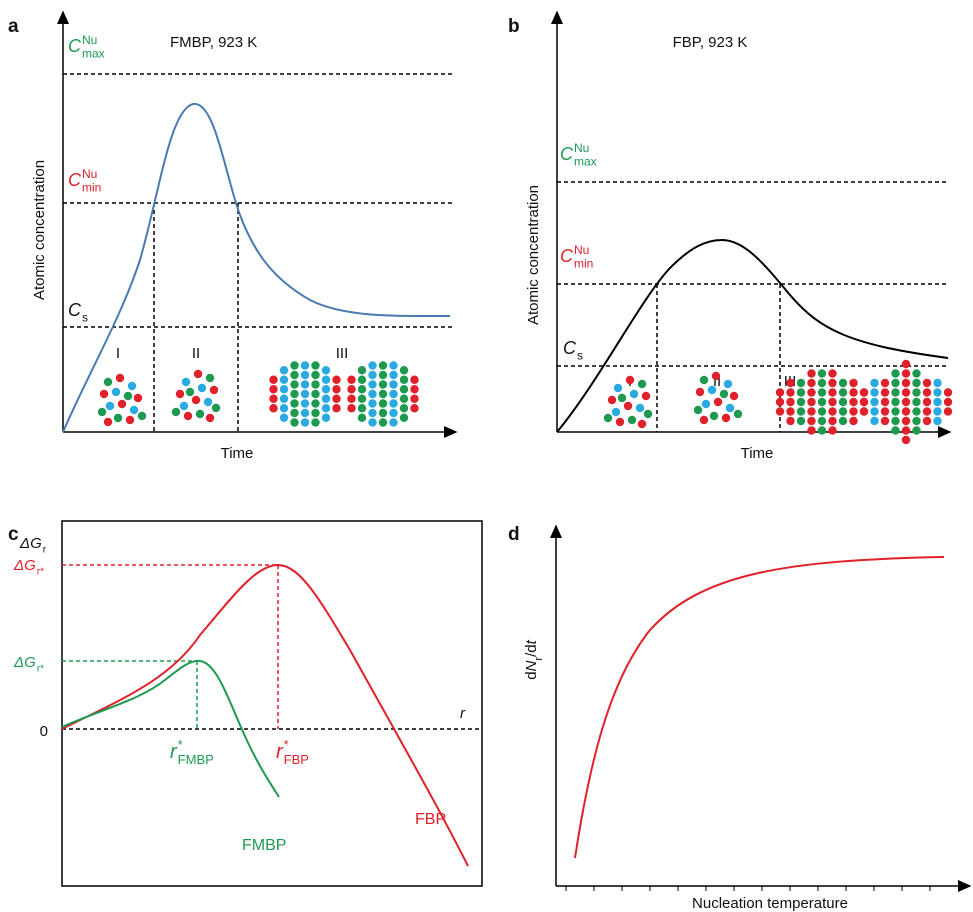  What do you see at coordinates (531, 665) in the screenshot?
I see `label-part: N` at bounding box center [531, 665].